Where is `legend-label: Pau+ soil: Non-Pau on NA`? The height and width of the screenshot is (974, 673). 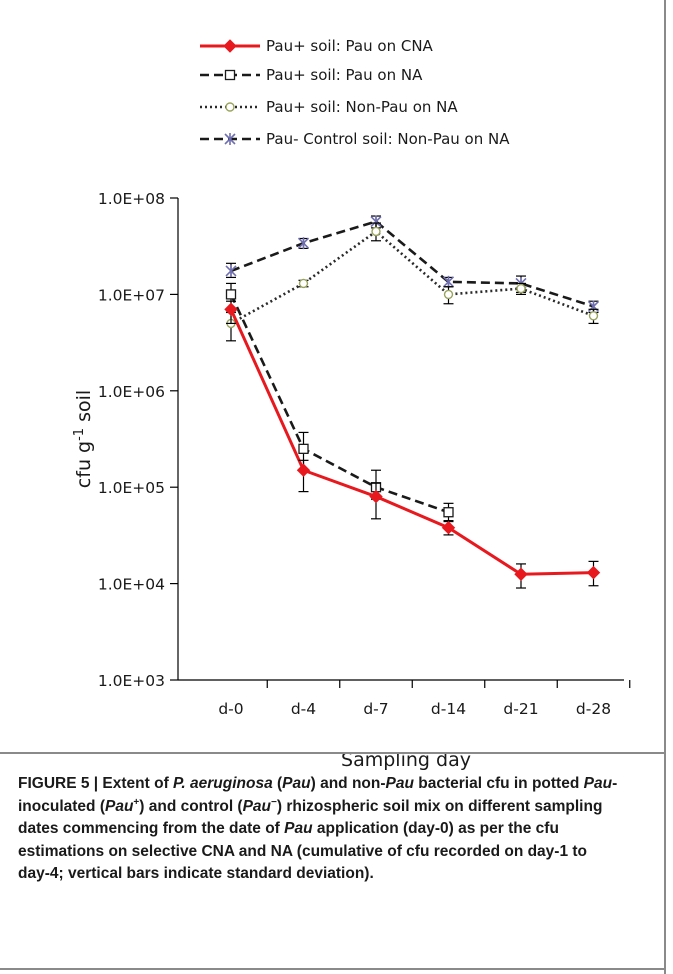
legend-label: Pau+ soil: Non-Pau on NA is located at coordinates (362, 107).